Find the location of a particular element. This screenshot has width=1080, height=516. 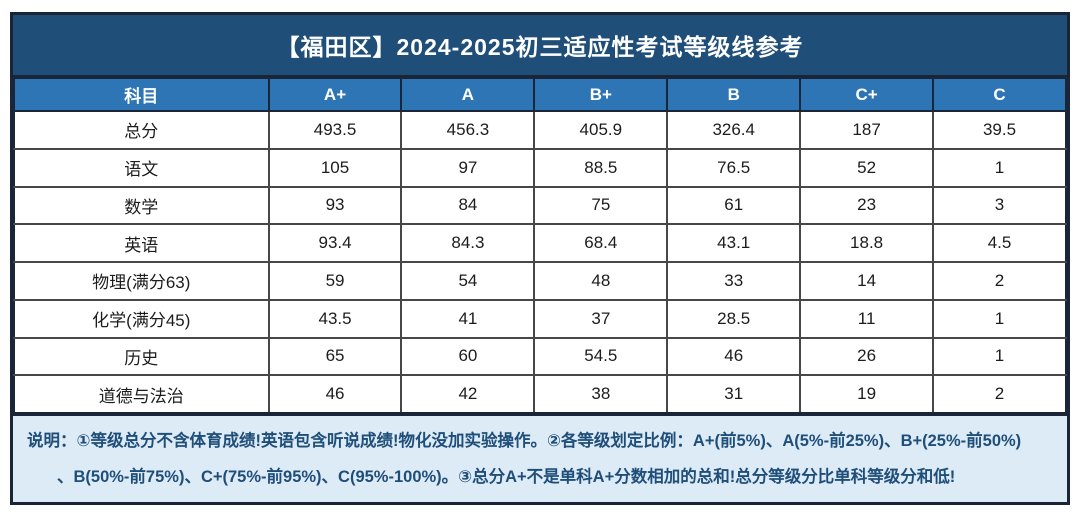

subject-cell: 总分 is located at coordinates (141, 130).